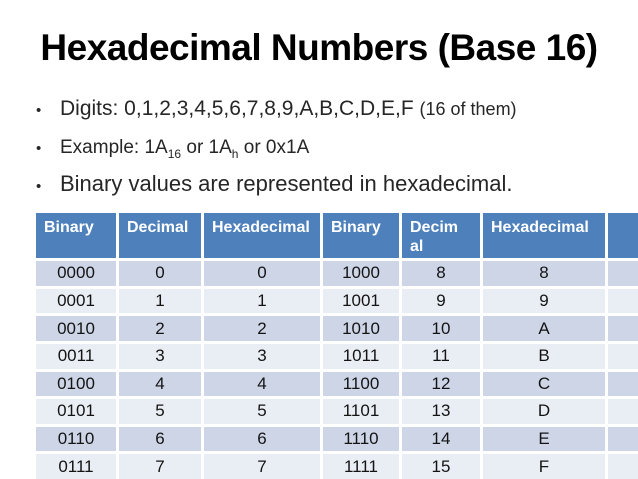 This screenshot has width=638, height=479. Describe the element at coordinates (441, 356) in the screenshot. I see `table-cell: 11` at that location.